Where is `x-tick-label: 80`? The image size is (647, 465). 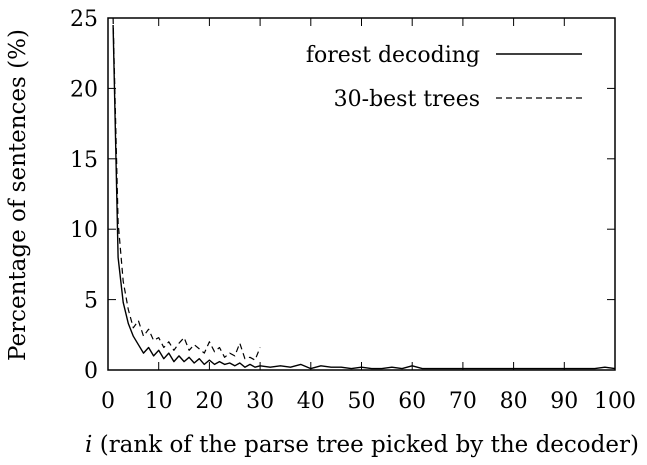
x-tick-label: 80 is located at coordinates (514, 401).